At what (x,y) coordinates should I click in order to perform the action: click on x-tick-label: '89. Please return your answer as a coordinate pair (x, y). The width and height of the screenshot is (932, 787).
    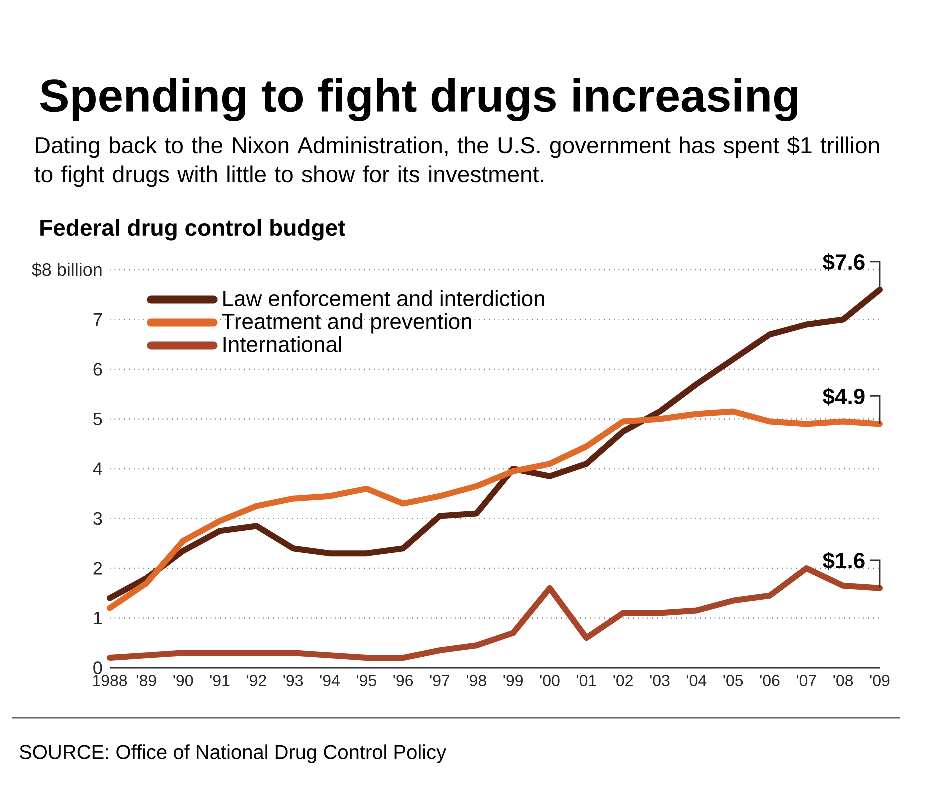
    Looking at the image, I should click on (146, 680).